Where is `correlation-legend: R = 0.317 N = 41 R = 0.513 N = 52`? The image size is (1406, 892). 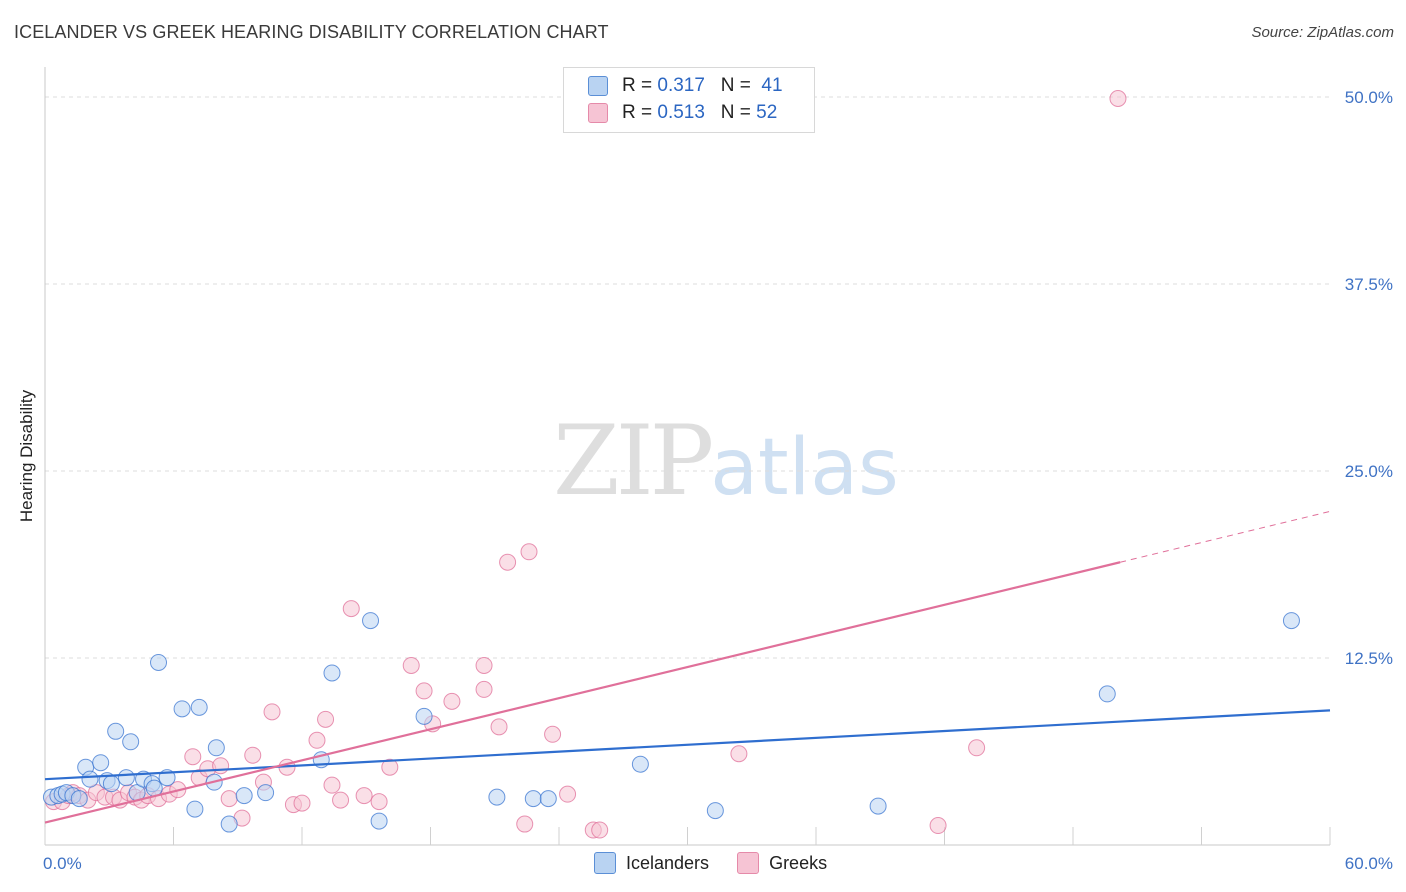 correlation-legend: R = 0.317 N = 41 R = 0.513 N = 52 is located at coordinates (689, 100).